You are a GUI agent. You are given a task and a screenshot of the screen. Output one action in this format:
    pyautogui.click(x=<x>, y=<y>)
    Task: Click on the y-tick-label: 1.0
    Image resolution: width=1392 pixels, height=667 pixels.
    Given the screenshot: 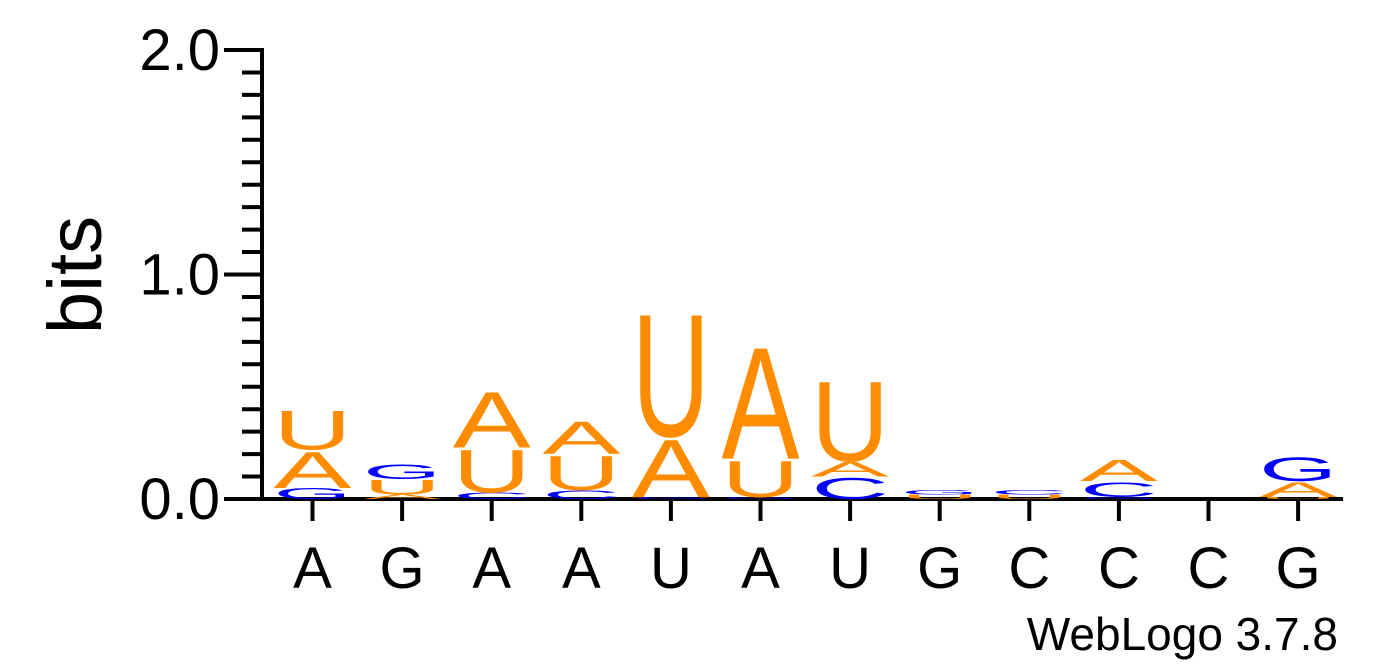 What is the action you would take?
    pyautogui.click(x=179, y=275)
    